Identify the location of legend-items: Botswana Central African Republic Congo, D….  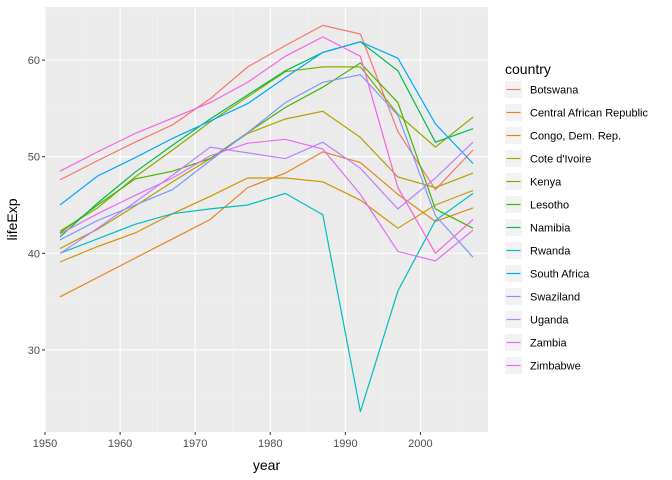
(577, 227).